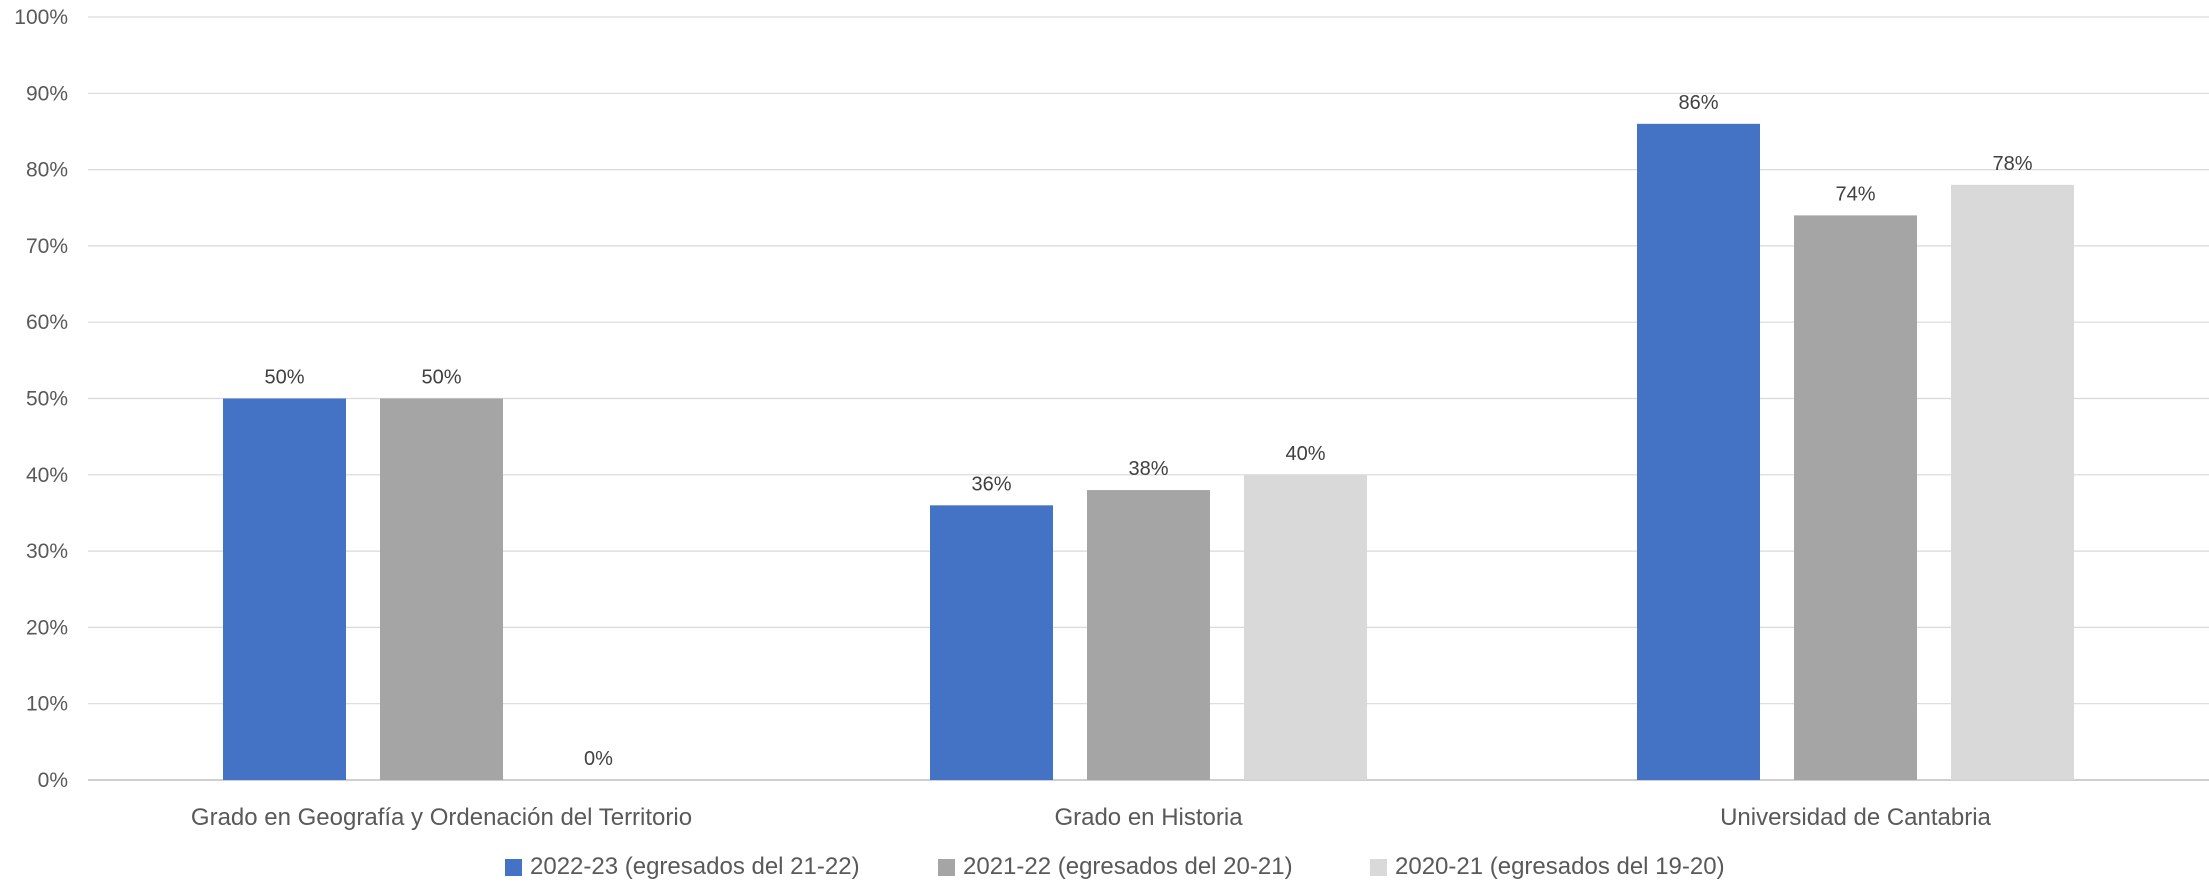 The image size is (2209, 891). I want to click on legend-label: 2022-23 (egresados del 21-22), so click(695, 866).